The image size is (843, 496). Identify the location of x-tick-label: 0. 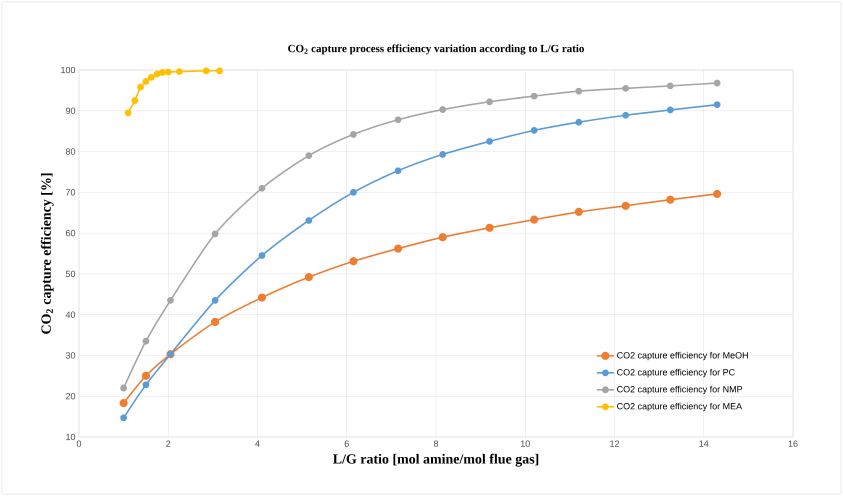
(79, 443).